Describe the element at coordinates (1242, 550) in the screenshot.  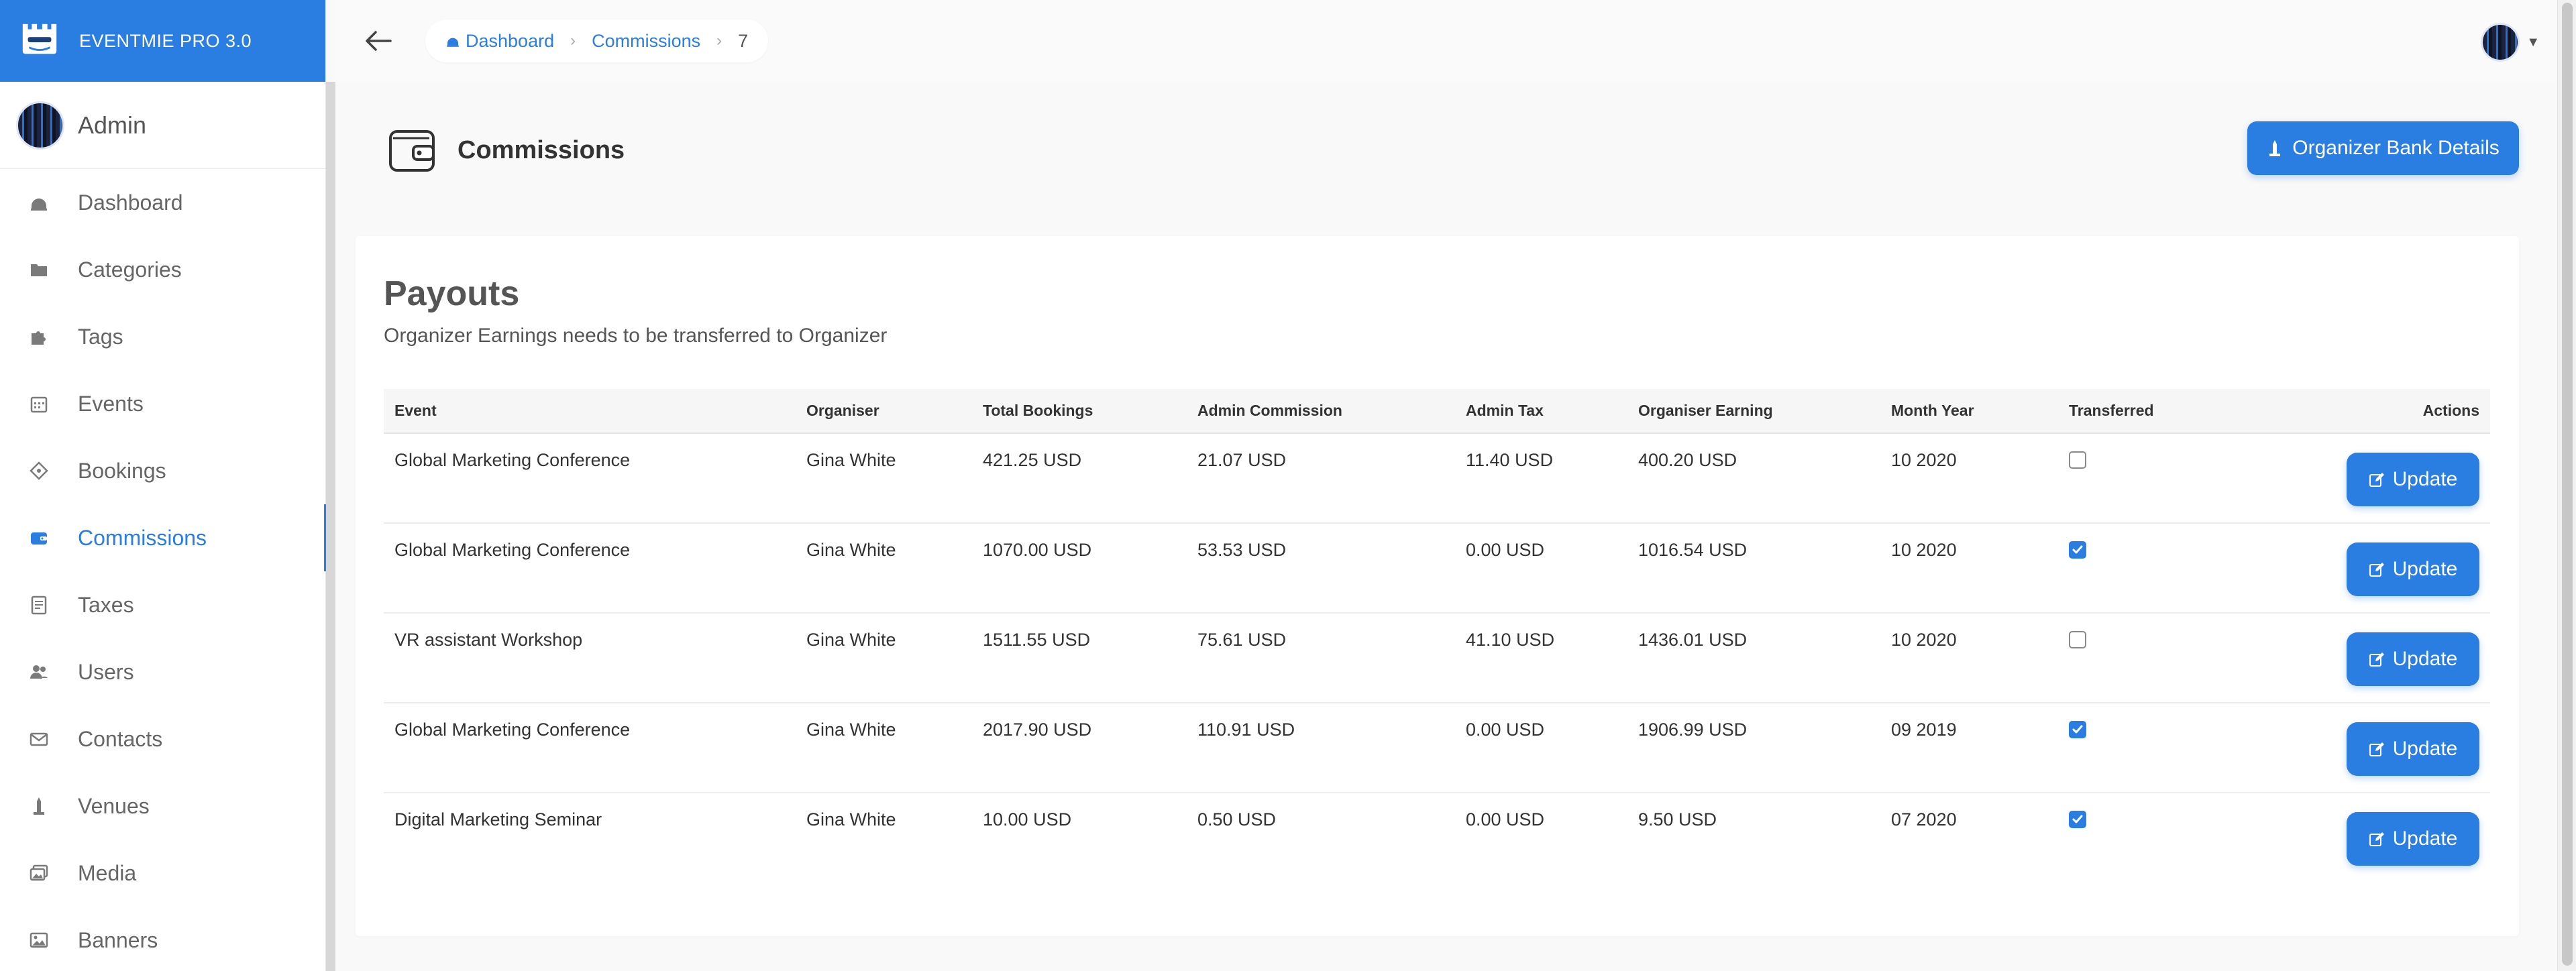
I see `cell-admin-commission: 53.53 USD` at that location.